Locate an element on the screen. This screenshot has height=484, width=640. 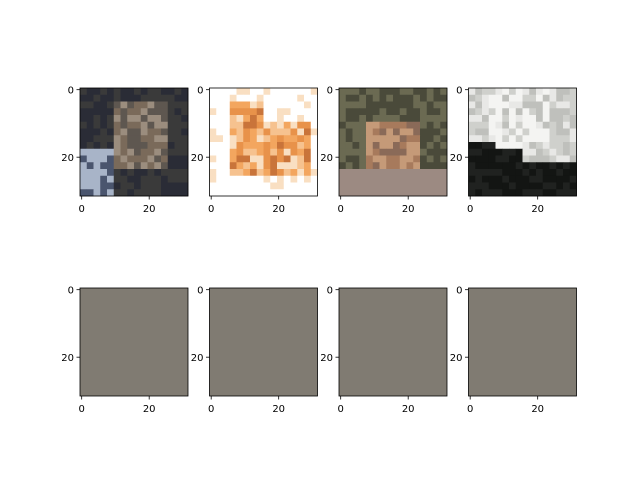
subplot-3: 0 20 0 20 is located at coordinates (384, 150).